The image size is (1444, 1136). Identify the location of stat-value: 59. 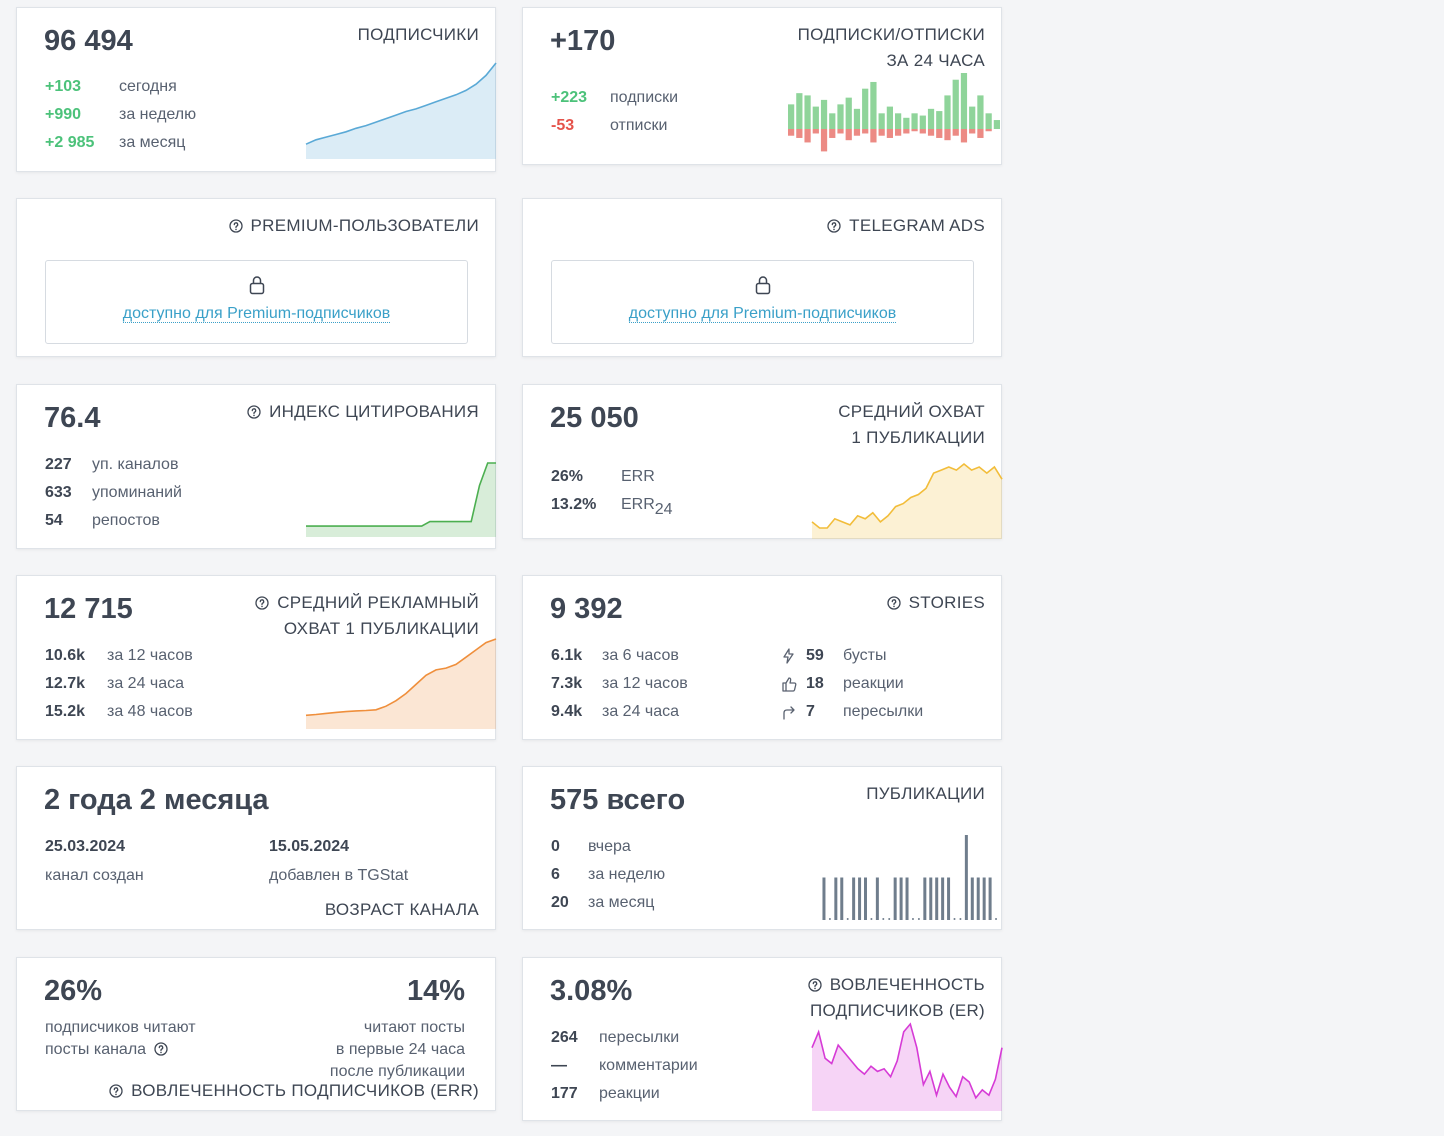
(815, 655).